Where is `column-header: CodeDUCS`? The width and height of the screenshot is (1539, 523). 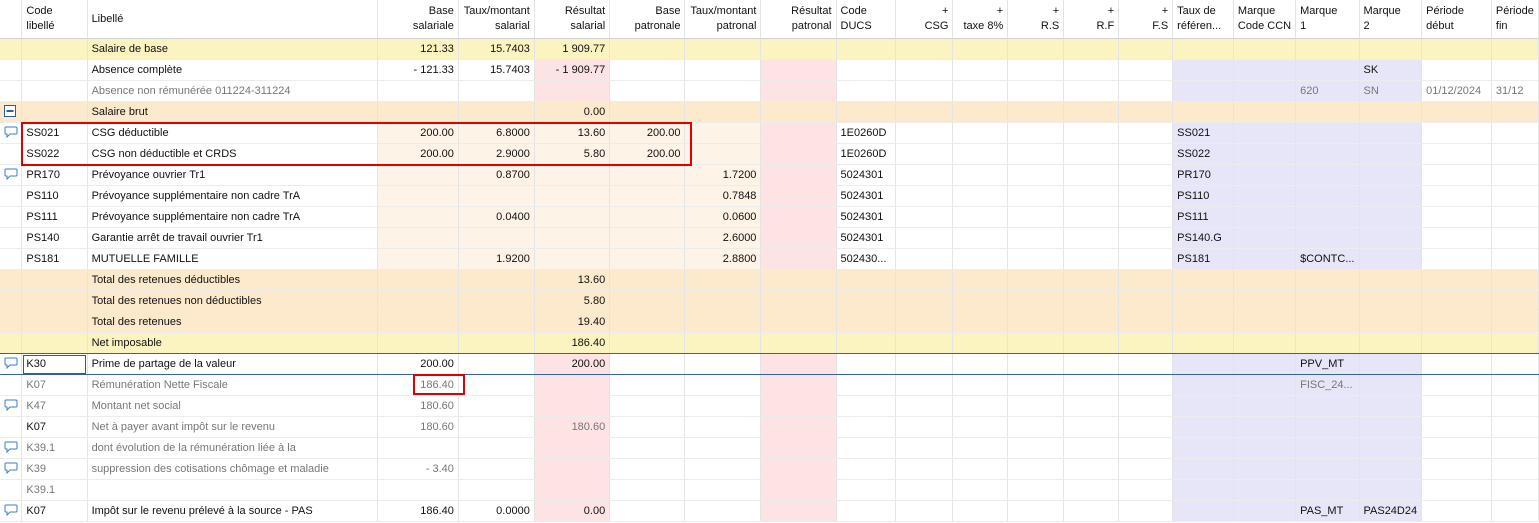
column-header: CodeDUCS is located at coordinates (866, 19).